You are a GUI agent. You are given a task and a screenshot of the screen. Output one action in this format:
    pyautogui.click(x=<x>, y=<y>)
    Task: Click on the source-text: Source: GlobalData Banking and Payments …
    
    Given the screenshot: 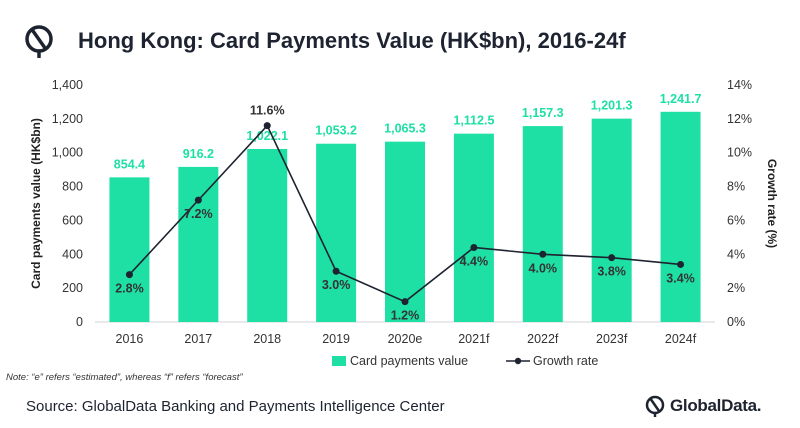 What is the action you would take?
    pyautogui.click(x=235, y=406)
    